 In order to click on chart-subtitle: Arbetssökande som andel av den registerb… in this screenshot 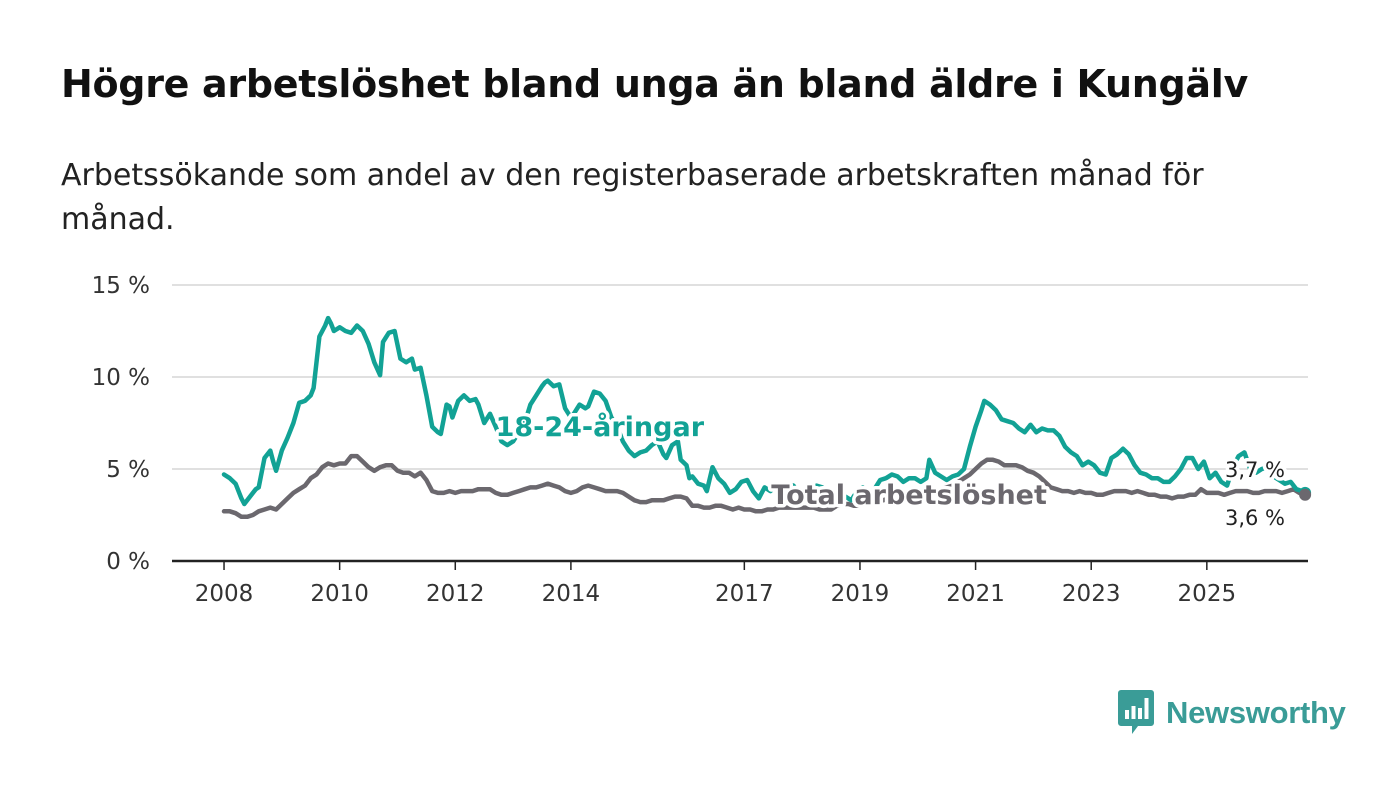, I will do `click(632, 197)`.